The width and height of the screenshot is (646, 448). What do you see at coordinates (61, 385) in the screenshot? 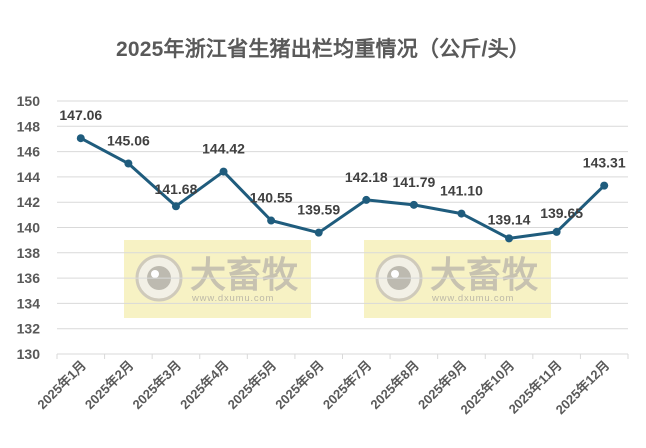
I see `x-tick-label: 2025年1月` at bounding box center [61, 385].